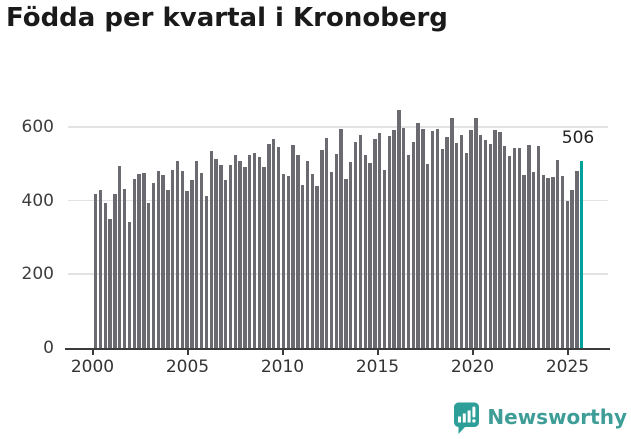 This screenshot has width=631, height=439. What do you see at coordinates (211, 249) in the screenshot?
I see `bar-2006-q1` at bounding box center [211, 249].